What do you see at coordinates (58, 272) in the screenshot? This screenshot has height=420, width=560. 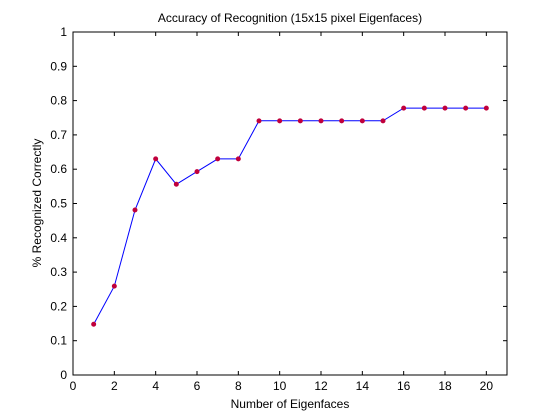 I see `y-tick-label: 0.3` at bounding box center [58, 272].